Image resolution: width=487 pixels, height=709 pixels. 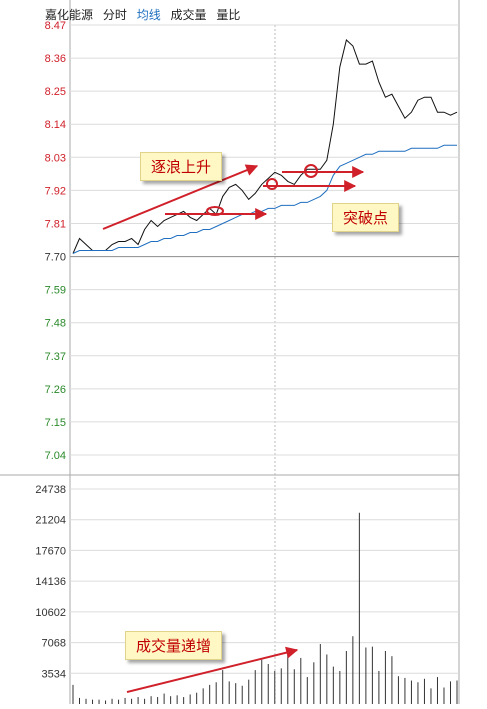 I want to click on price-tick-label: 8.03, so click(x=55, y=158).